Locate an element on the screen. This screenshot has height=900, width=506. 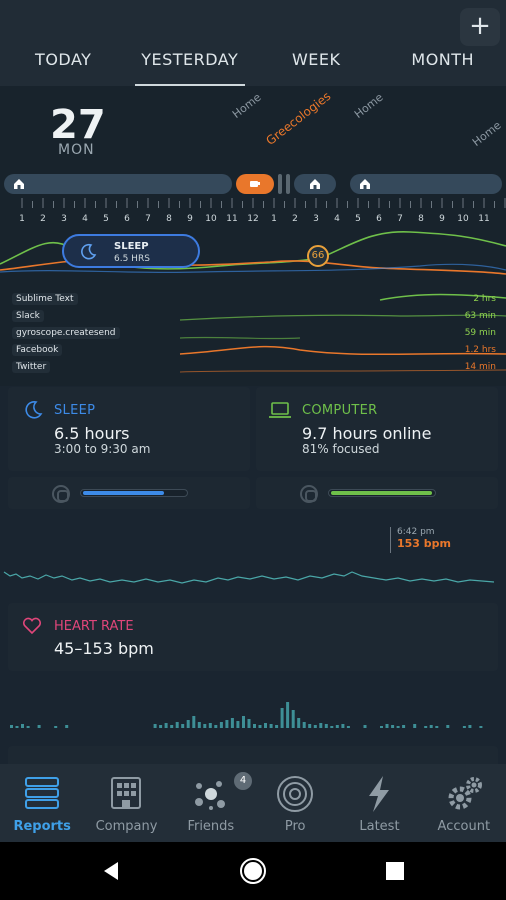
system-navigation-bar is located at coordinates (253, 871).